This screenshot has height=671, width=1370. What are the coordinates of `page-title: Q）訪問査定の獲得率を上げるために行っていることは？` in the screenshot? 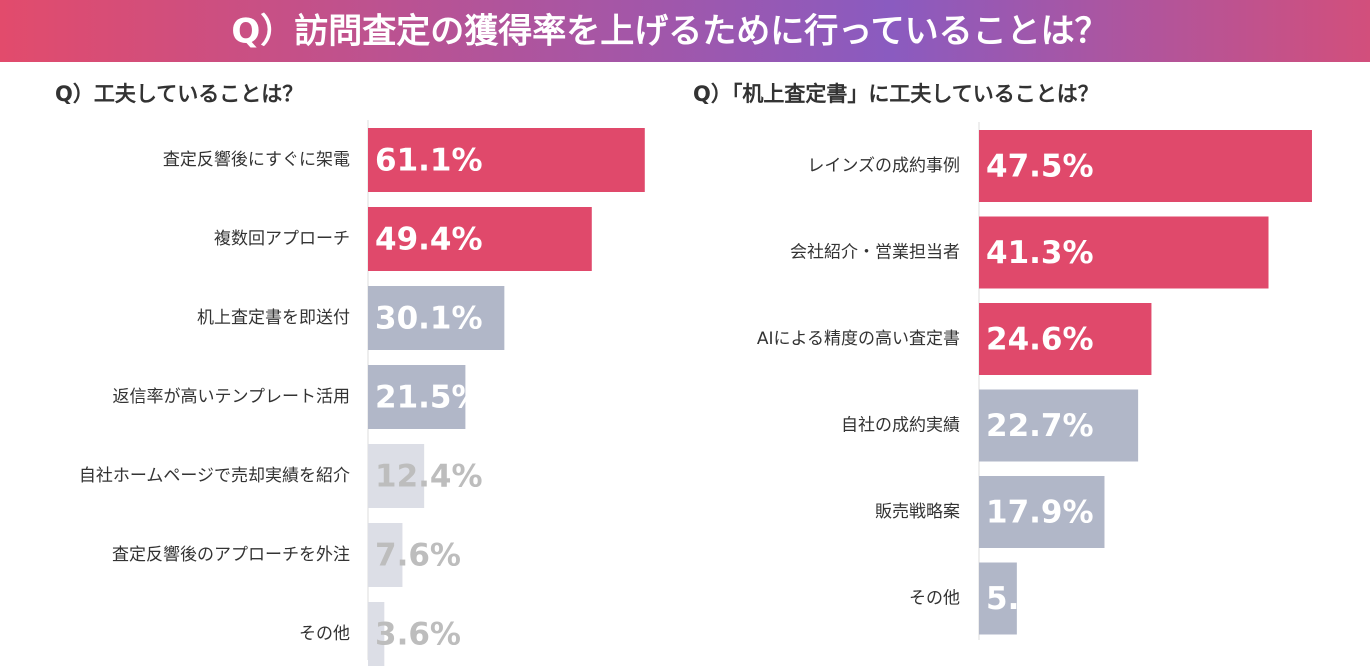 It's located at (669, 32).